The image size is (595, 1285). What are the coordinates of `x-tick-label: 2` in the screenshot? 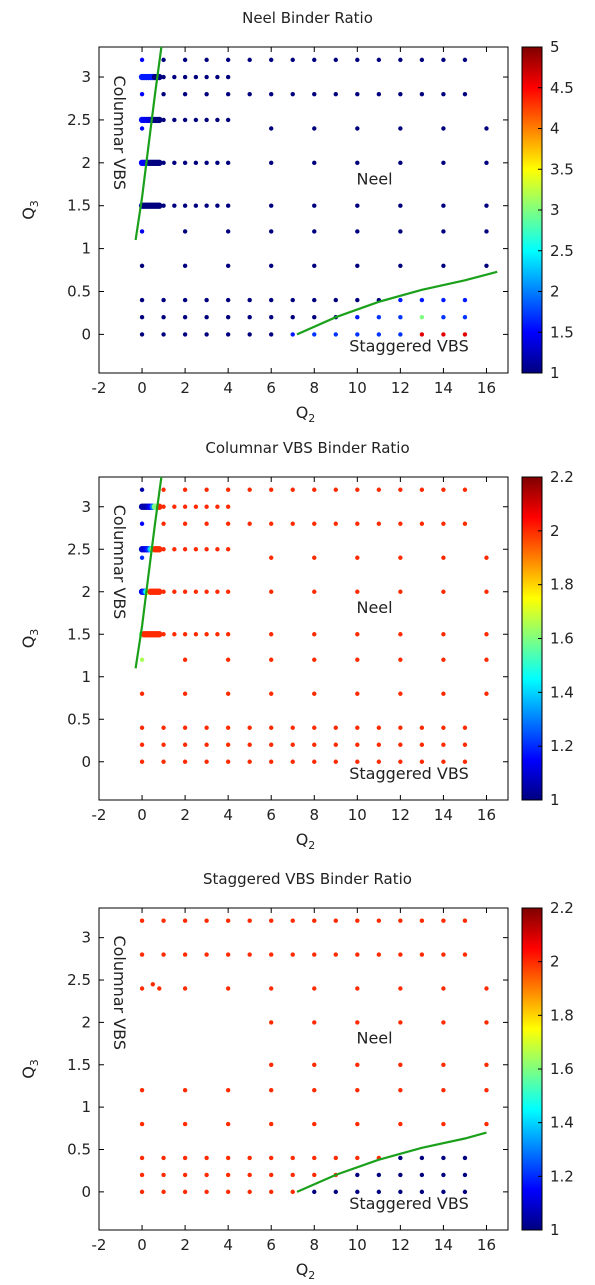 It's located at (185, 815).